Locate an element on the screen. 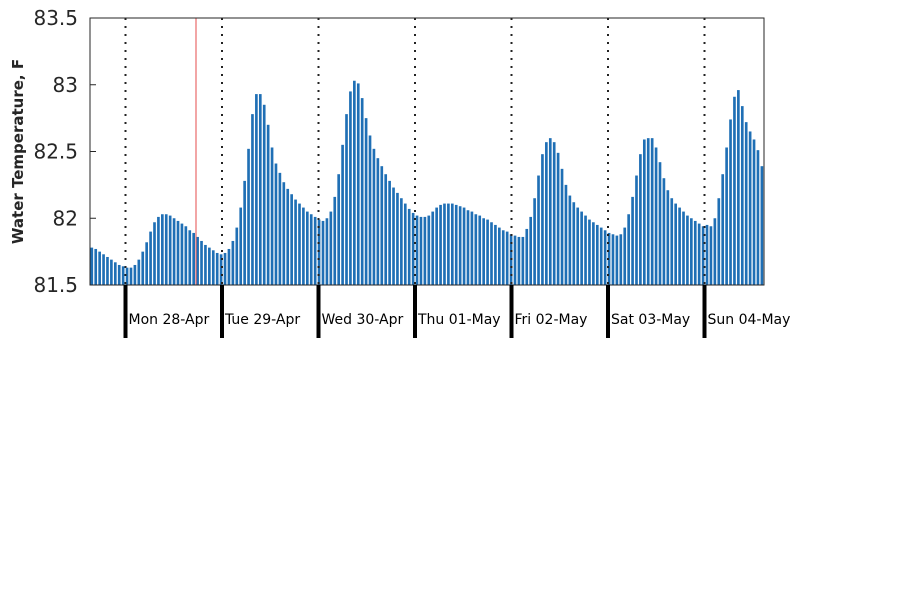  day-tick-label: Tue 29-Apr is located at coordinates (262, 320).